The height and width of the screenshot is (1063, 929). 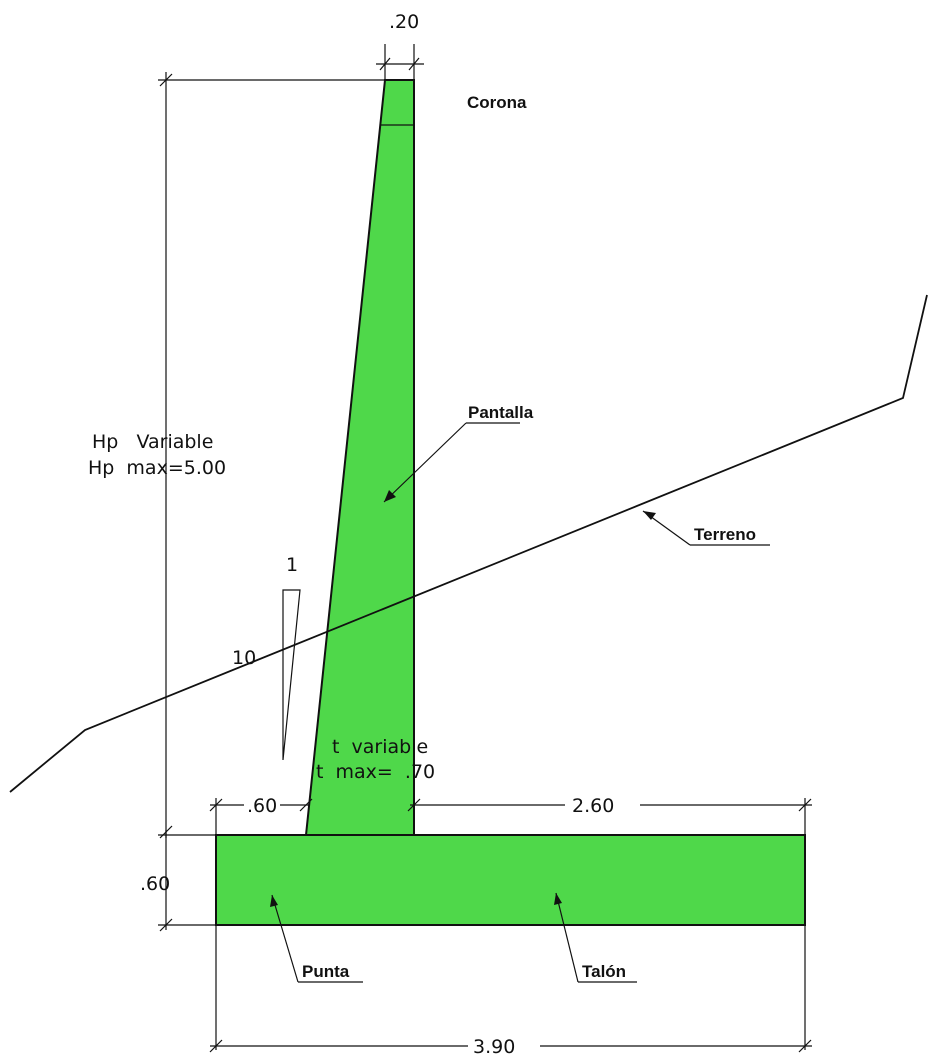 What do you see at coordinates (380, 747) in the screenshot?
I see `thickness-label-line1: t variable` at bounding box center [380, 747].